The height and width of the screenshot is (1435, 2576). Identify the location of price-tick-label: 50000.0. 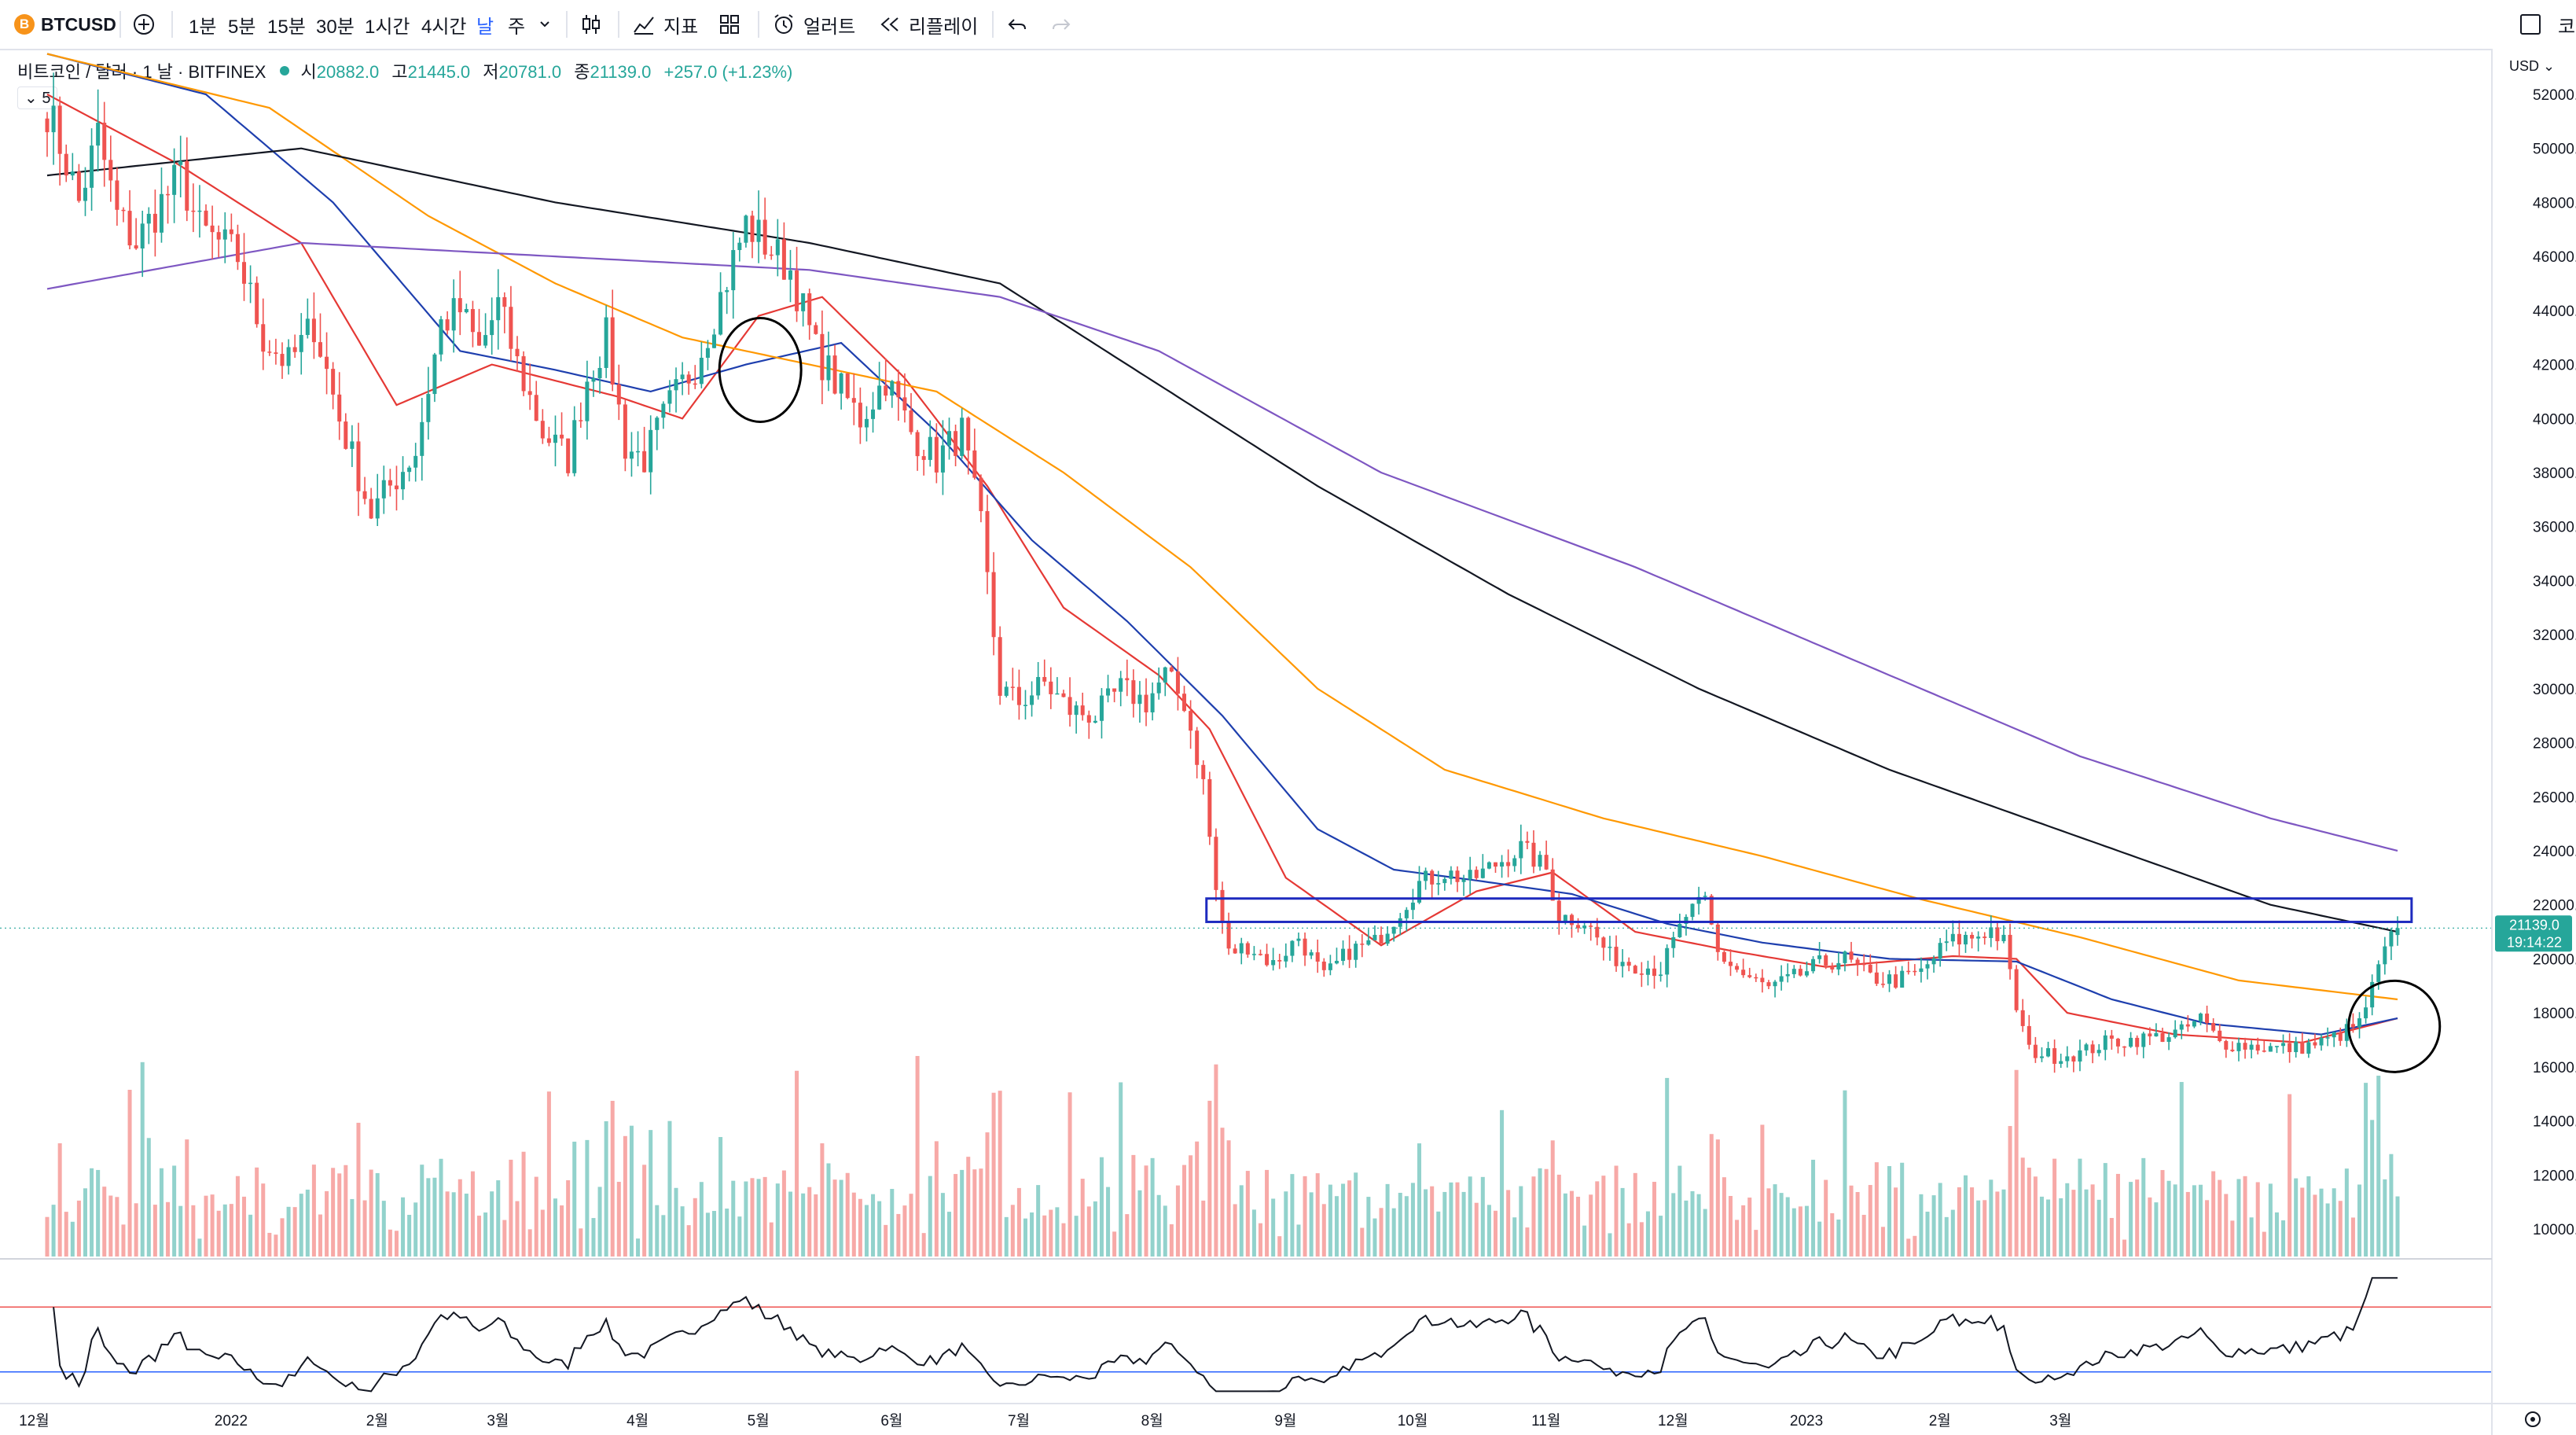
(2554, 150).